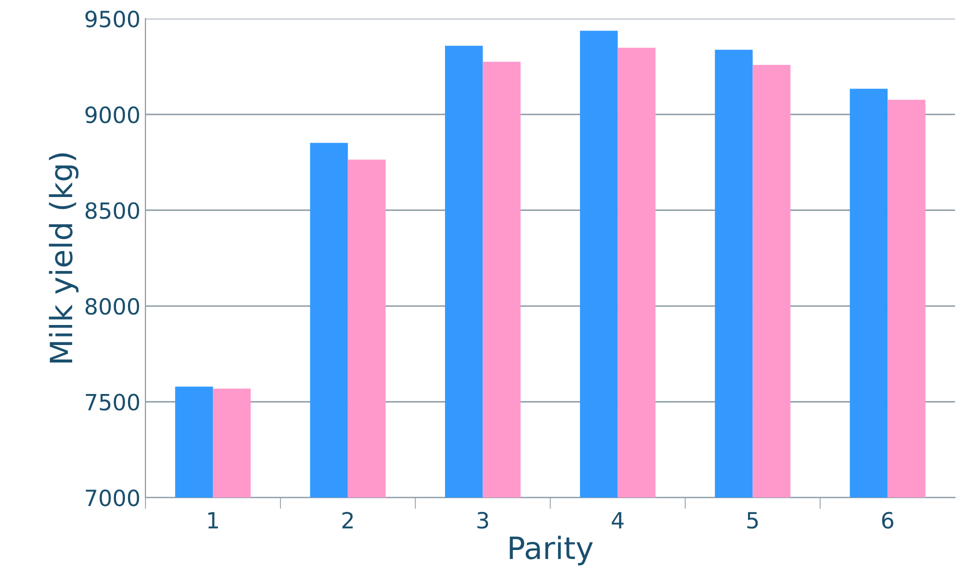 The width and height of the screenshot is (957, 584). I want to click on y-tick-label: 7000, so click(113, 498).